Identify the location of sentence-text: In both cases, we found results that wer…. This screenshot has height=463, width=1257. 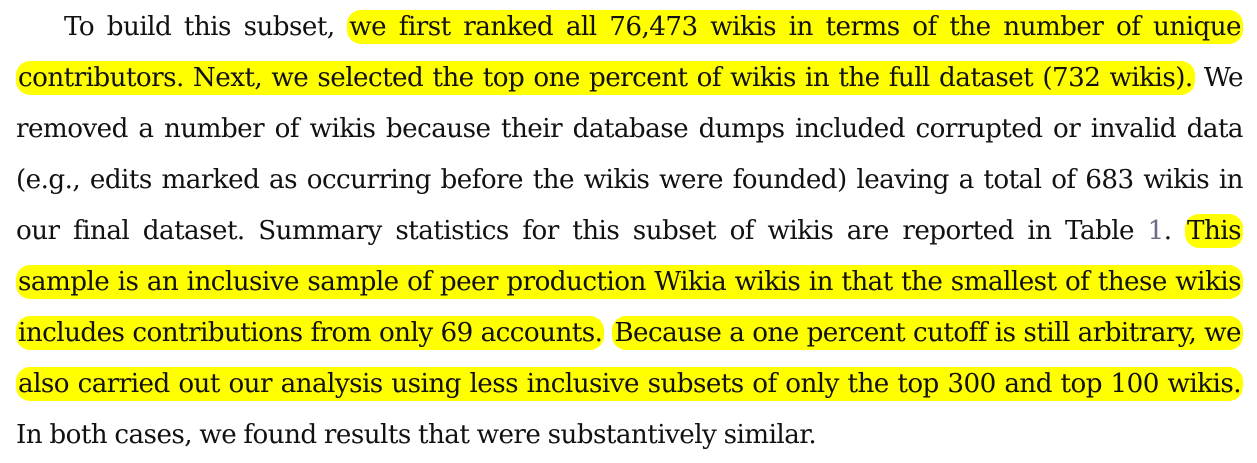
(416, 435).